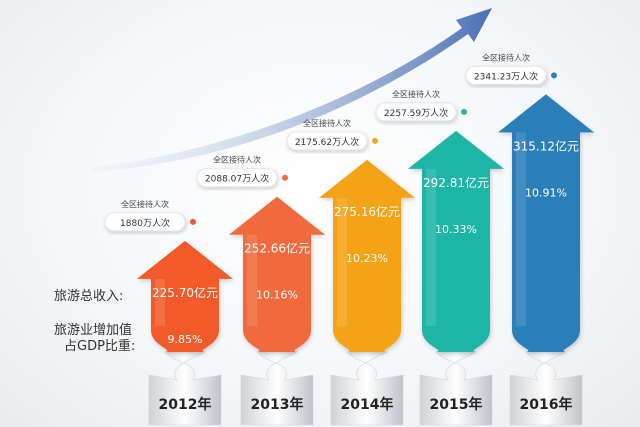 This screenshot has width=640, height=427. I want to click on year-label: 2014年, so click(367, 404).